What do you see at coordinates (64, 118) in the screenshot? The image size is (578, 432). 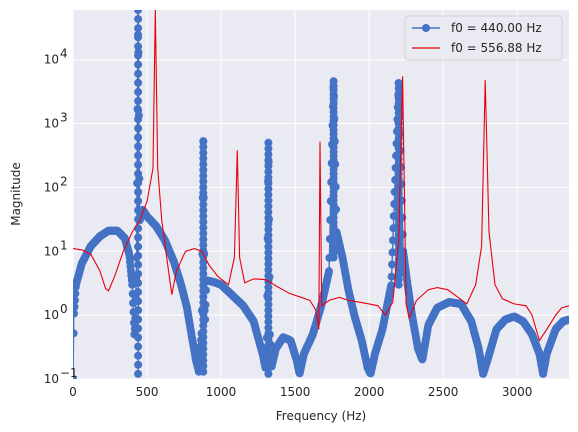 I see `y-tick-exponent: 3` at bounding box center [64, 118].